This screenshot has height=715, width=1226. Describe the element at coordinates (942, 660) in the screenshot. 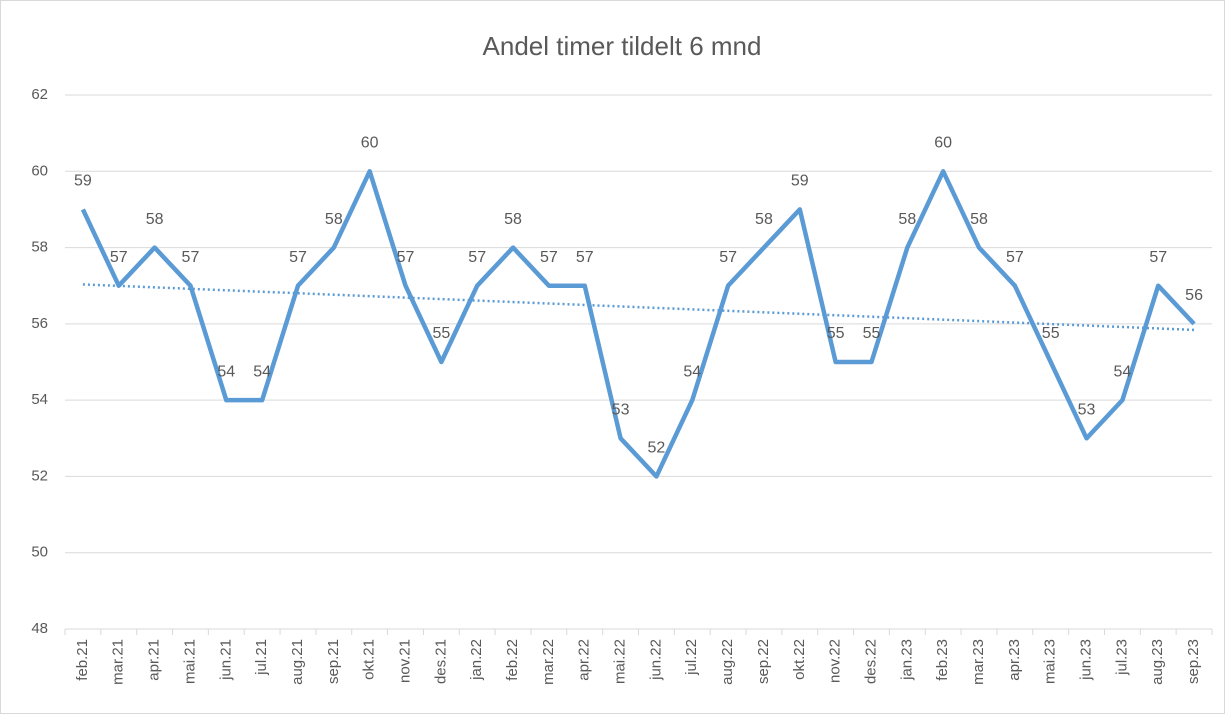

I see `x-tick-label: feb.23` at that location.